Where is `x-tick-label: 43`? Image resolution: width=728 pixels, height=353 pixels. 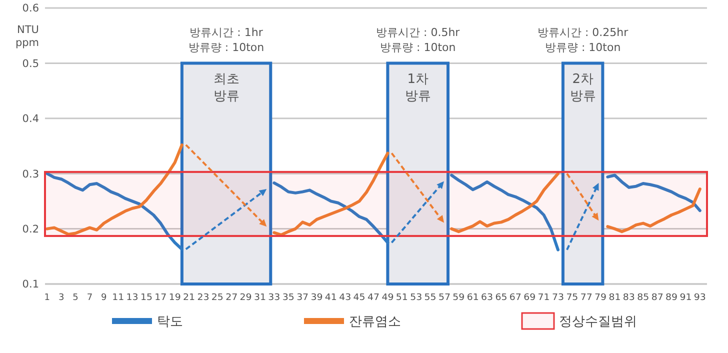
x-tick-label: 43 is located at coordinates (345, 298).